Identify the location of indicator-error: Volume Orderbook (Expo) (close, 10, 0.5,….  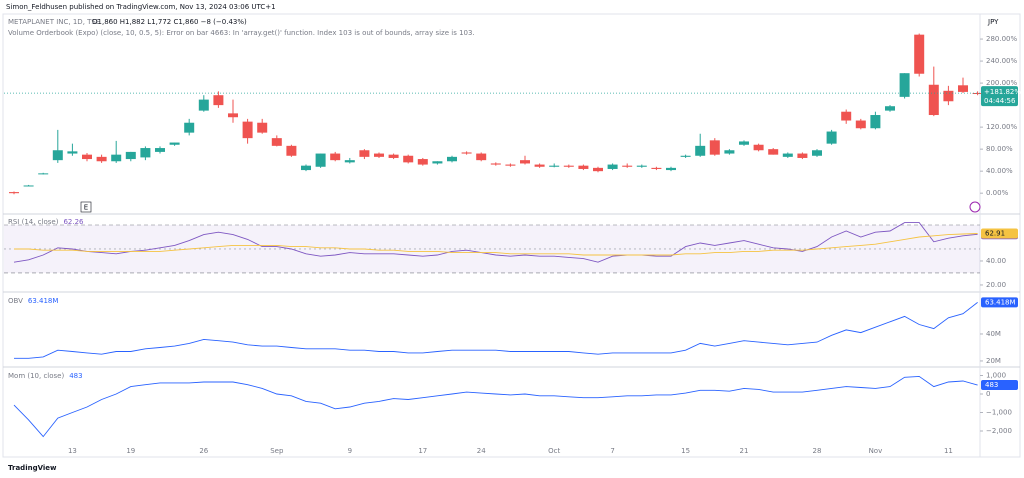
(241, 33).